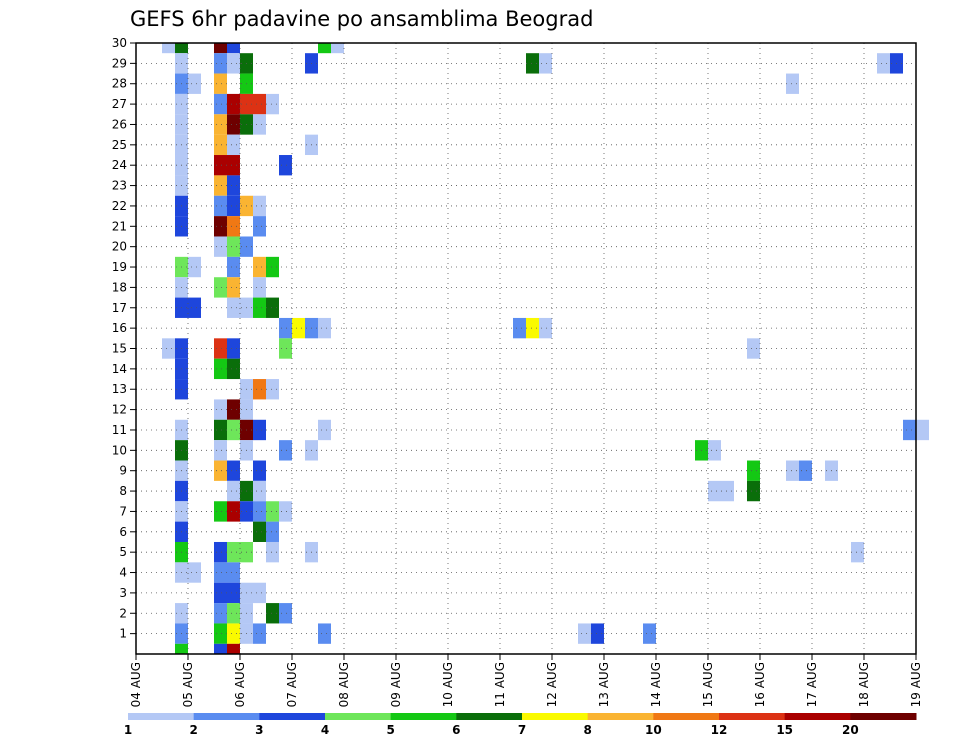 The height and width of the screenshot is (742, 960). I want to click on x-tick-label: 16 AUG, so click(760, 684).